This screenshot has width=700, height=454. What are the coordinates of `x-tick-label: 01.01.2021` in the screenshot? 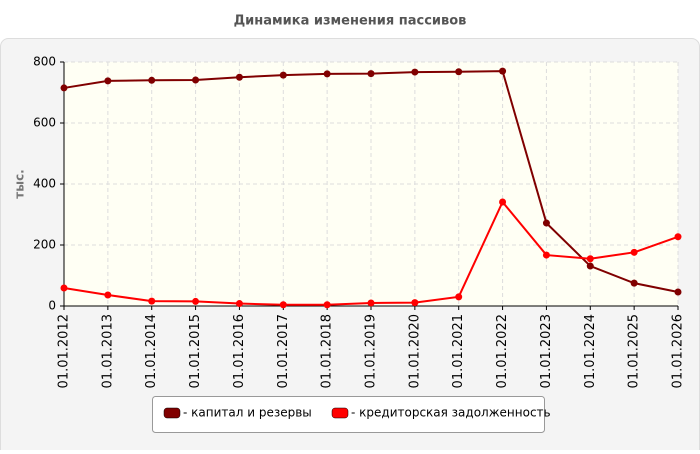 It's located at (458, 351).